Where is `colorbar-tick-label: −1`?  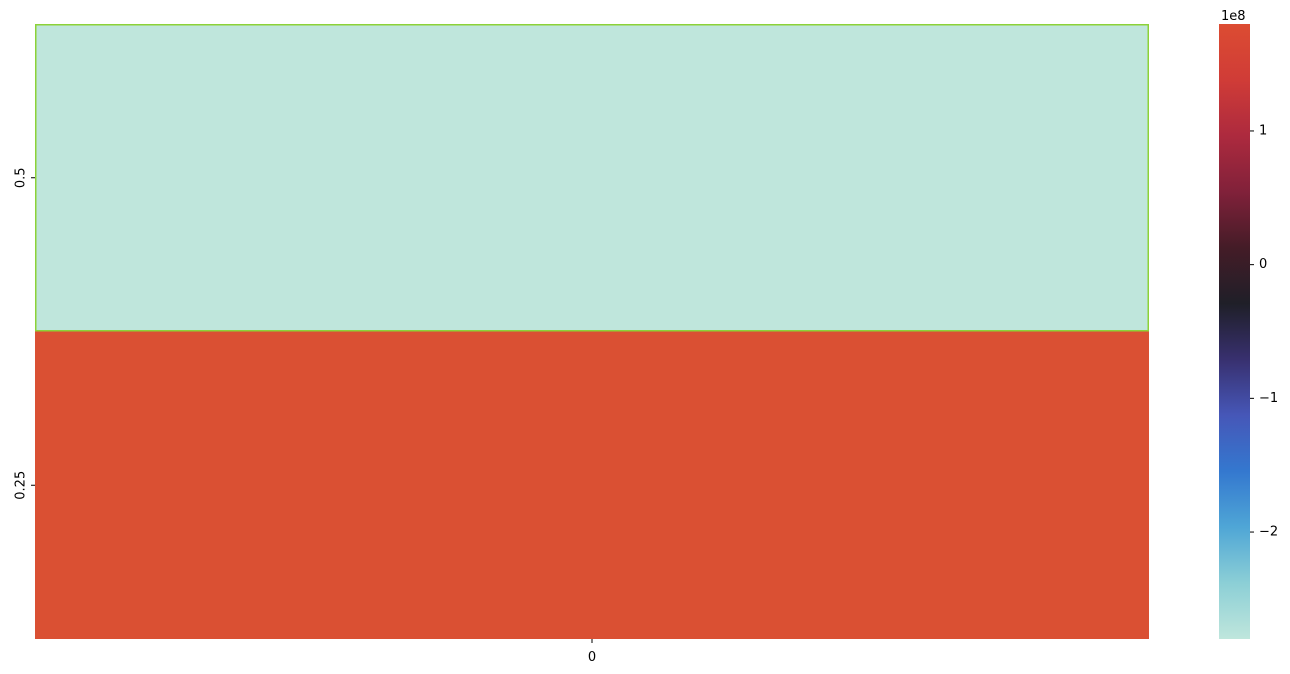
colorbar-tick-label: −1 is located at coordinates (1268, 398).